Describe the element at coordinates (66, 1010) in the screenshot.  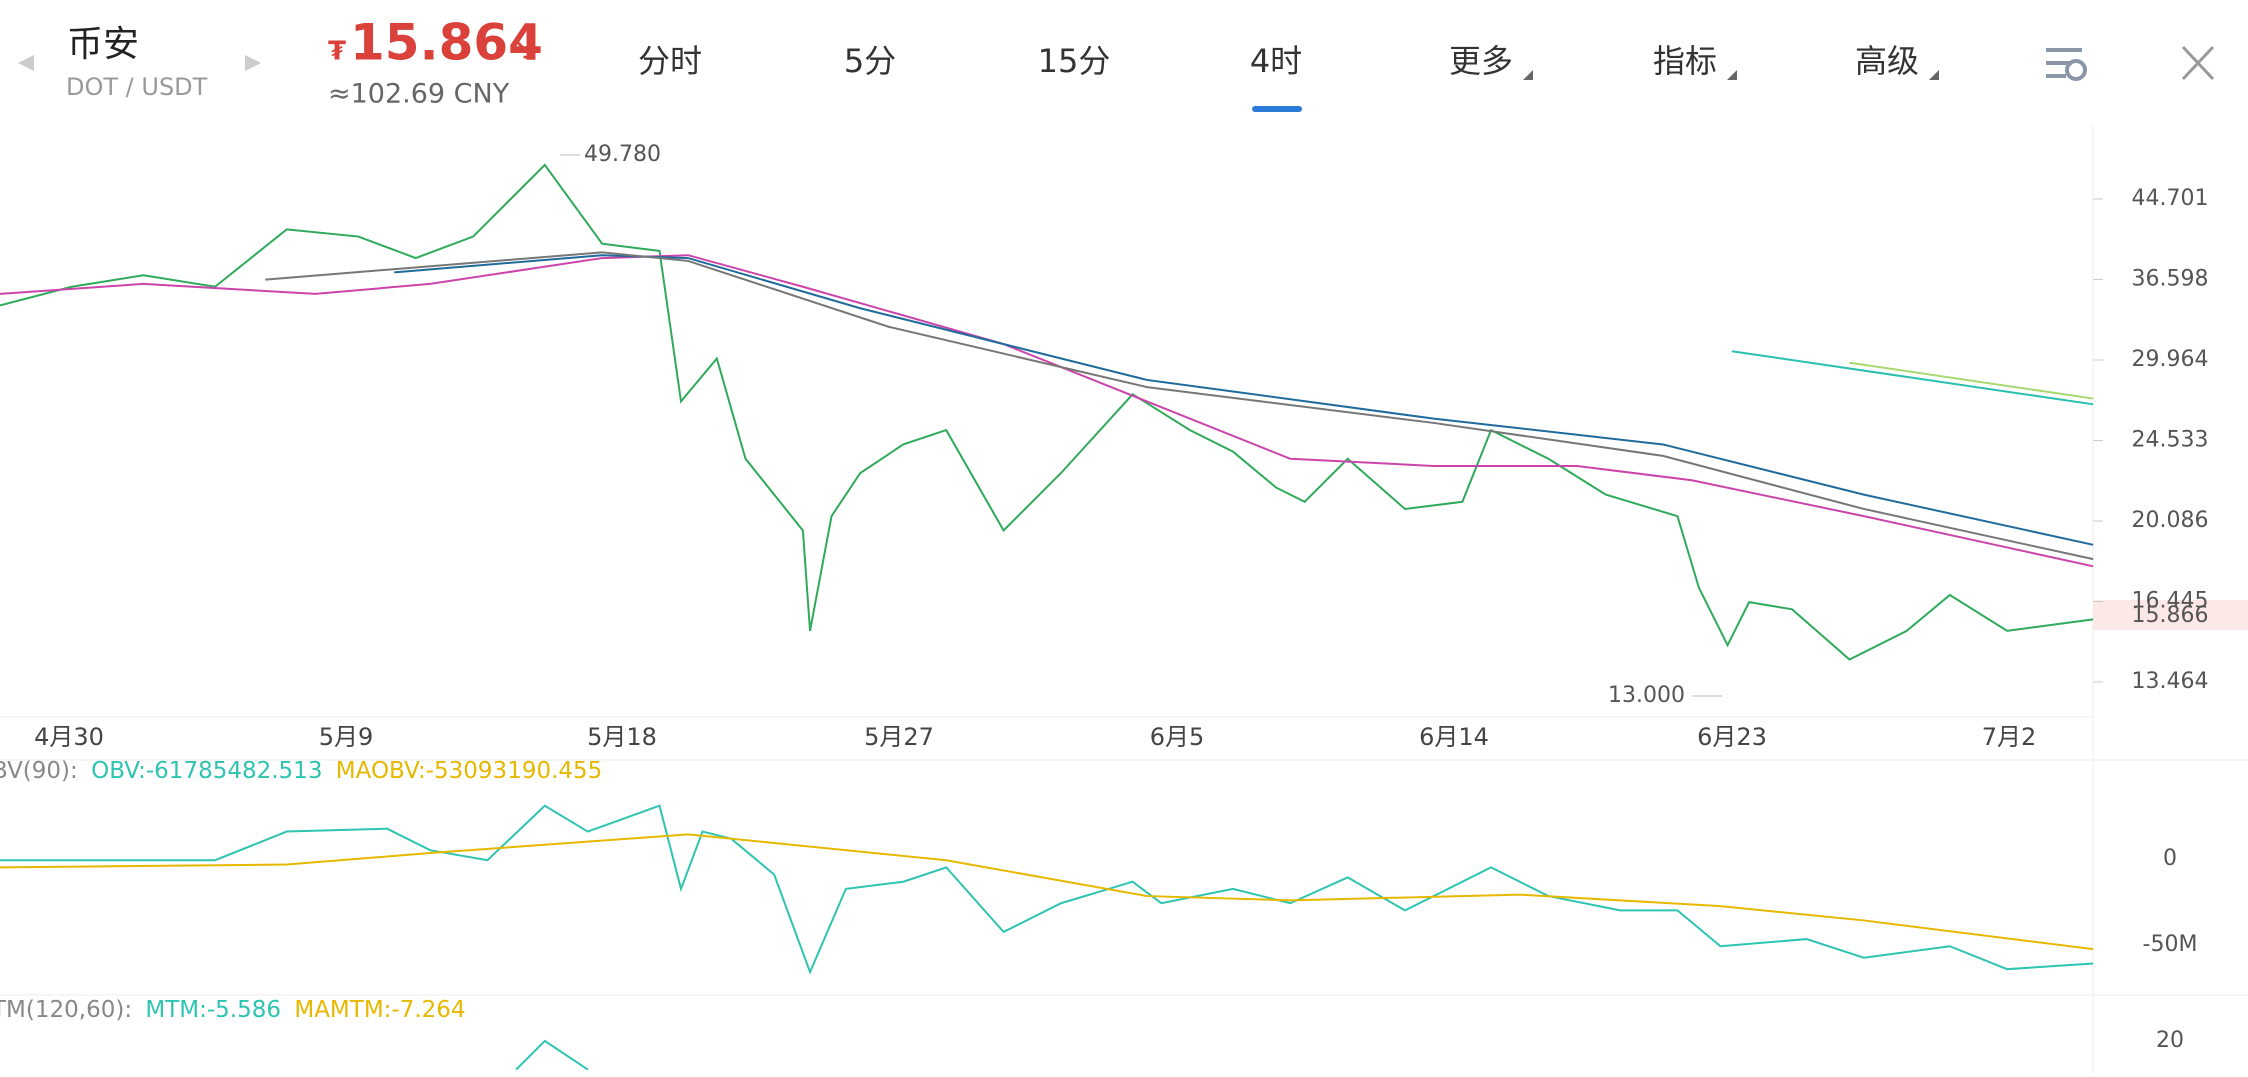
I see `mtm-name: TM(120,60):` at that location.